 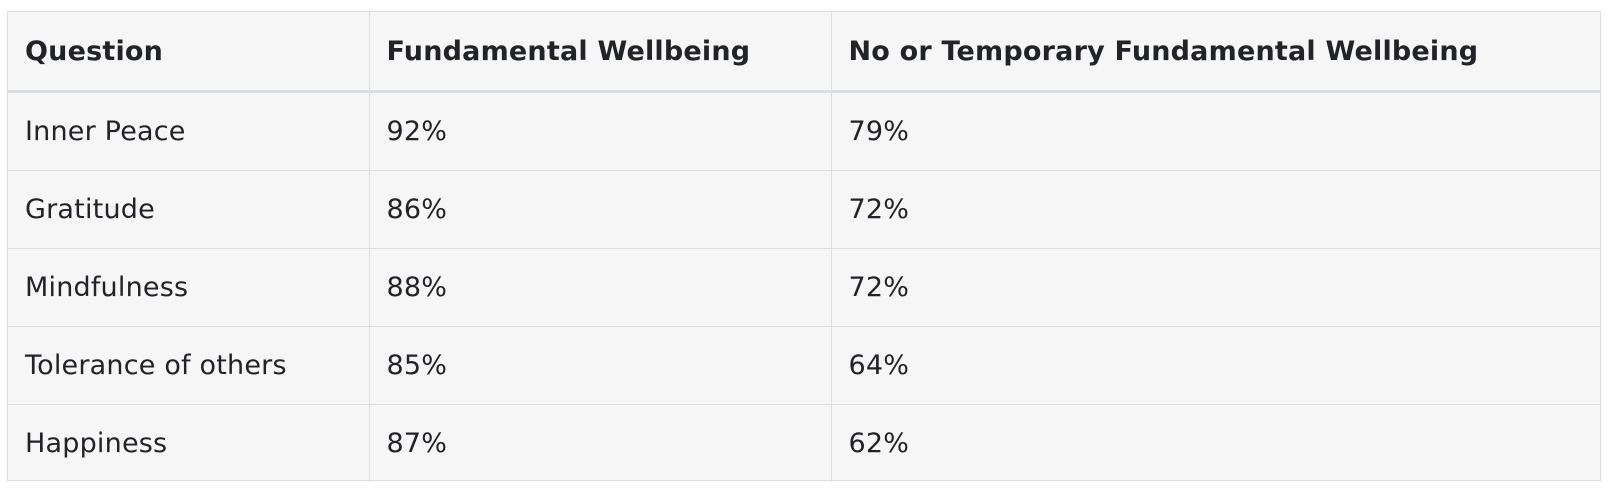 I want to click on question-cell: Mindfulness, so click(x=188, y=287).